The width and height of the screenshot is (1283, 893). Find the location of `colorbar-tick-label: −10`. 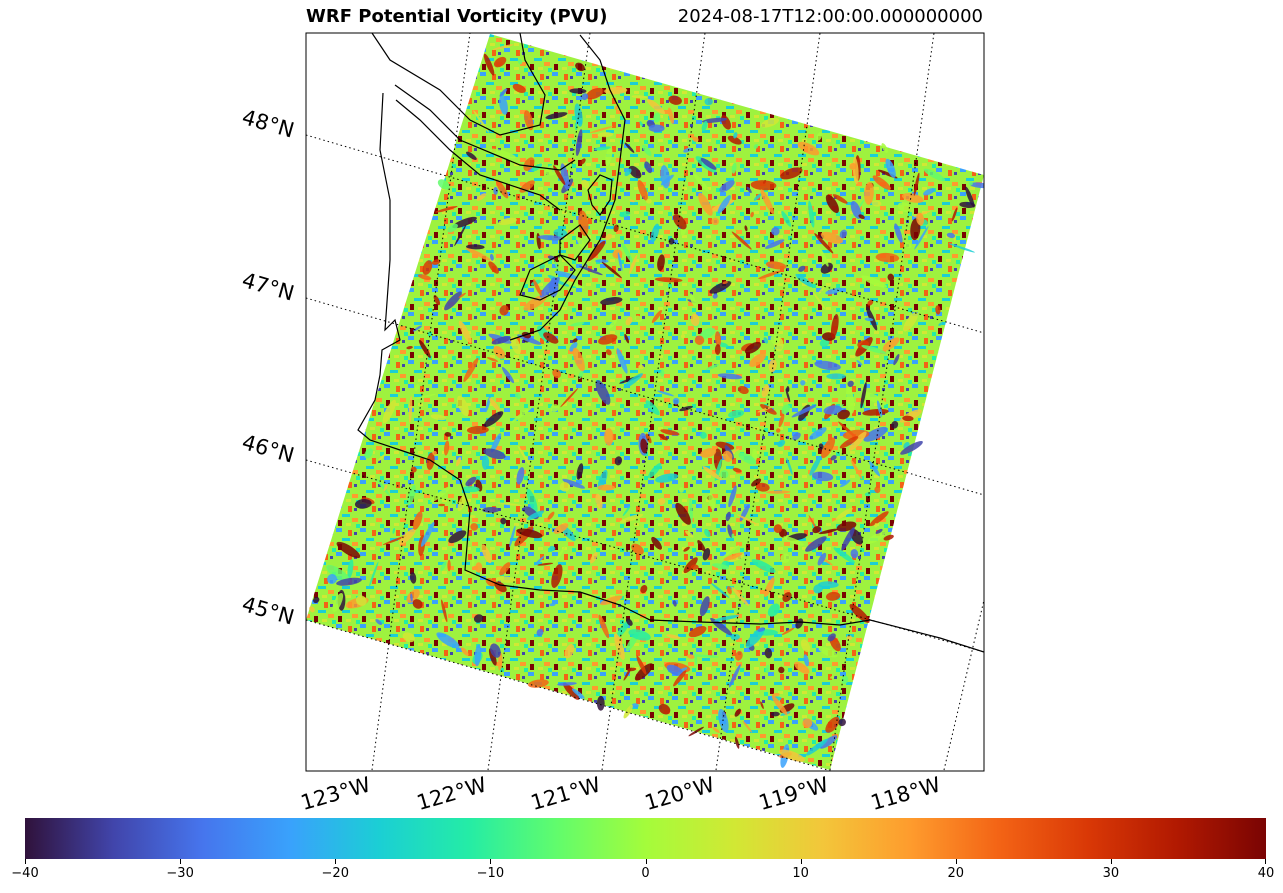

colorbar-tick-label: −10 is located at coordinates (490, 873).